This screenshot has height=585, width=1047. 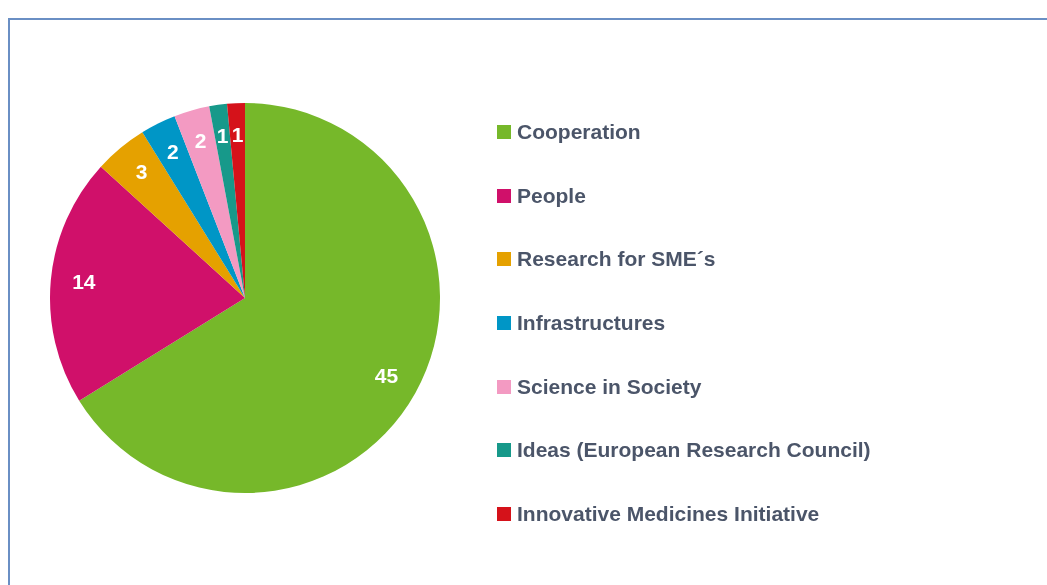 What do you see at coordinates (141, 172) in the screenshot?
I see `data-label: 3` at bounding box center [141, 172].